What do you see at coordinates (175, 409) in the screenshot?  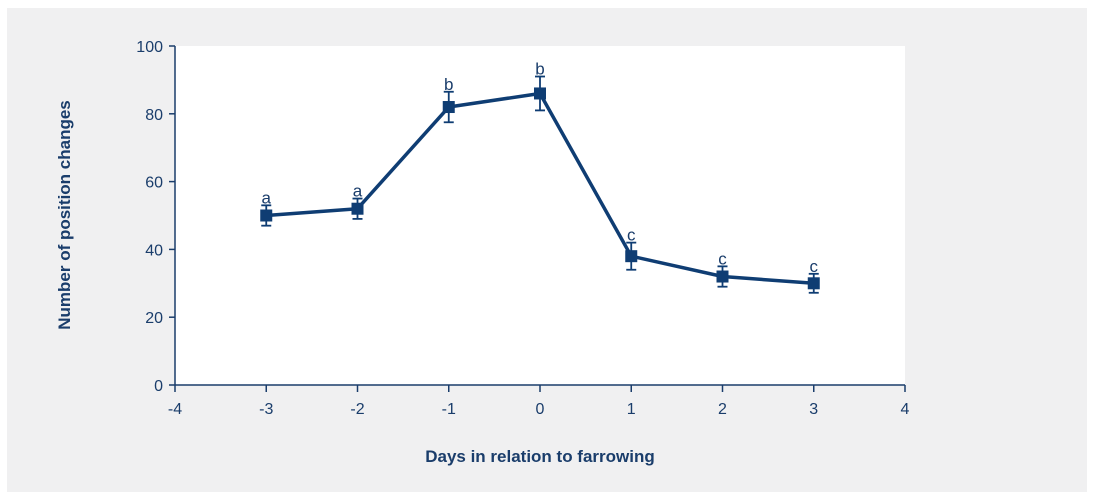 I see `x-tick-label: -4` at bounding box center [175, 409].